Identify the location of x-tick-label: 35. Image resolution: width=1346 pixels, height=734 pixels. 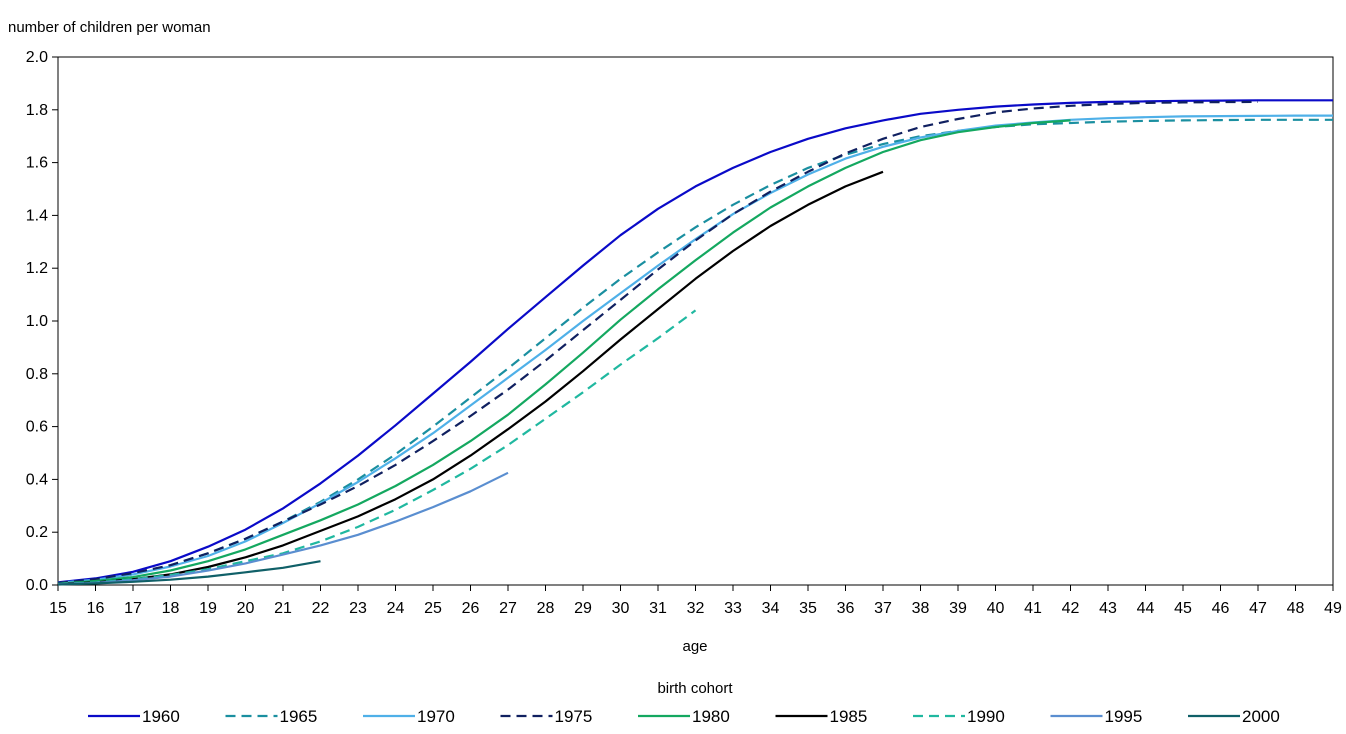
(808, 608).